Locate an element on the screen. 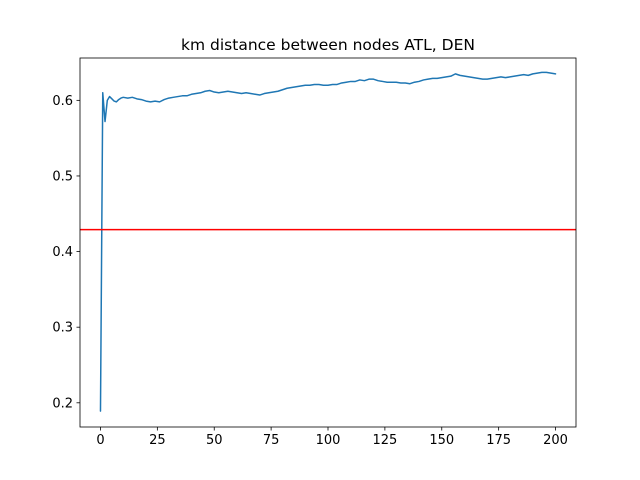 This screenshot has height=480, width=640. x-tick-label: 50 is located at coordinates (214, 440).